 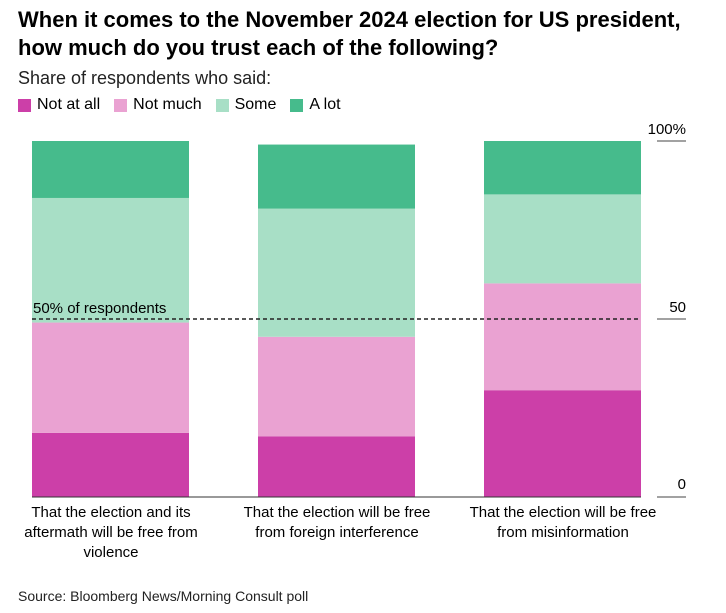 I want to click on legend: Not at all Not much Some A lot, so click(x=179, y=105).